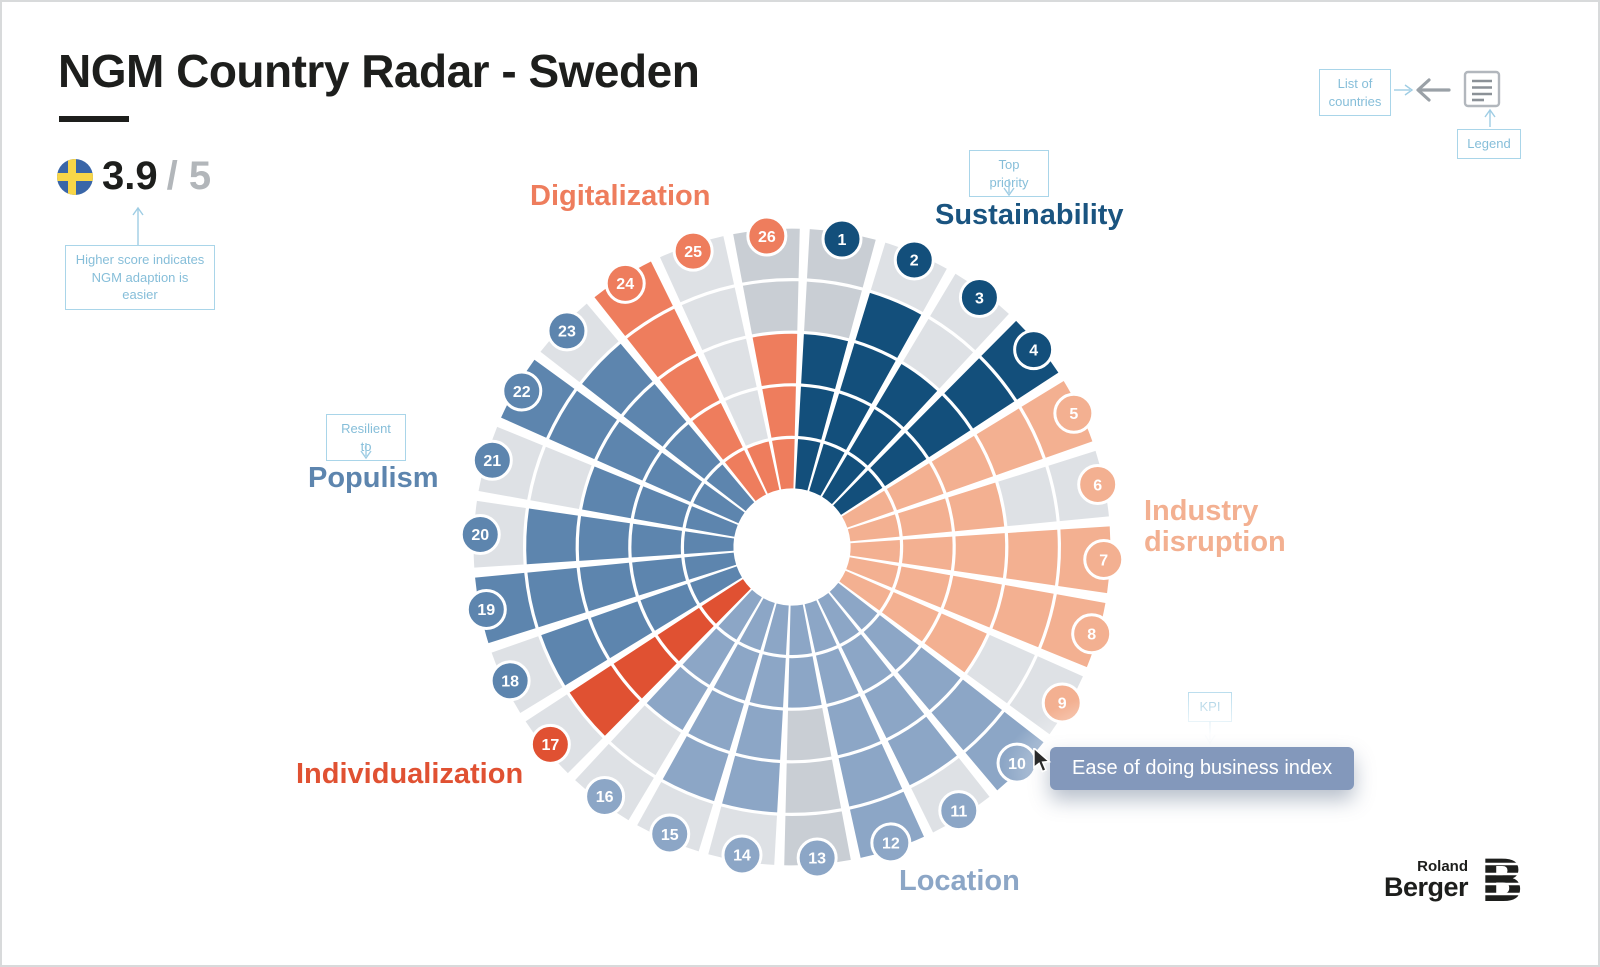  What do you see at coordinates (914, 260) in the screenshot?
I see `segment-badge-2: 2` at bounding box center [914, 260].